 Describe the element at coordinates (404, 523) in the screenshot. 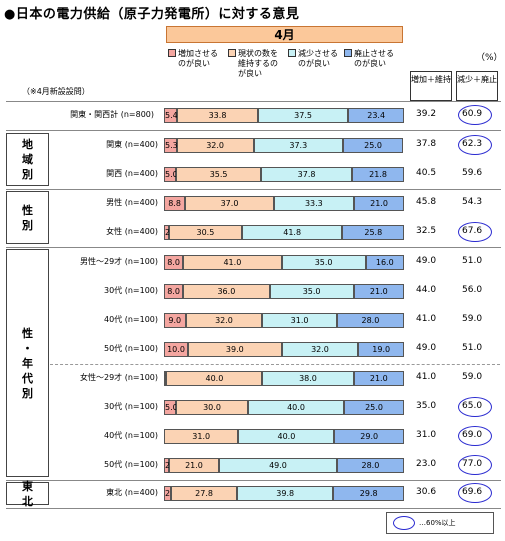

I see `oval-marker-icon` at that location.